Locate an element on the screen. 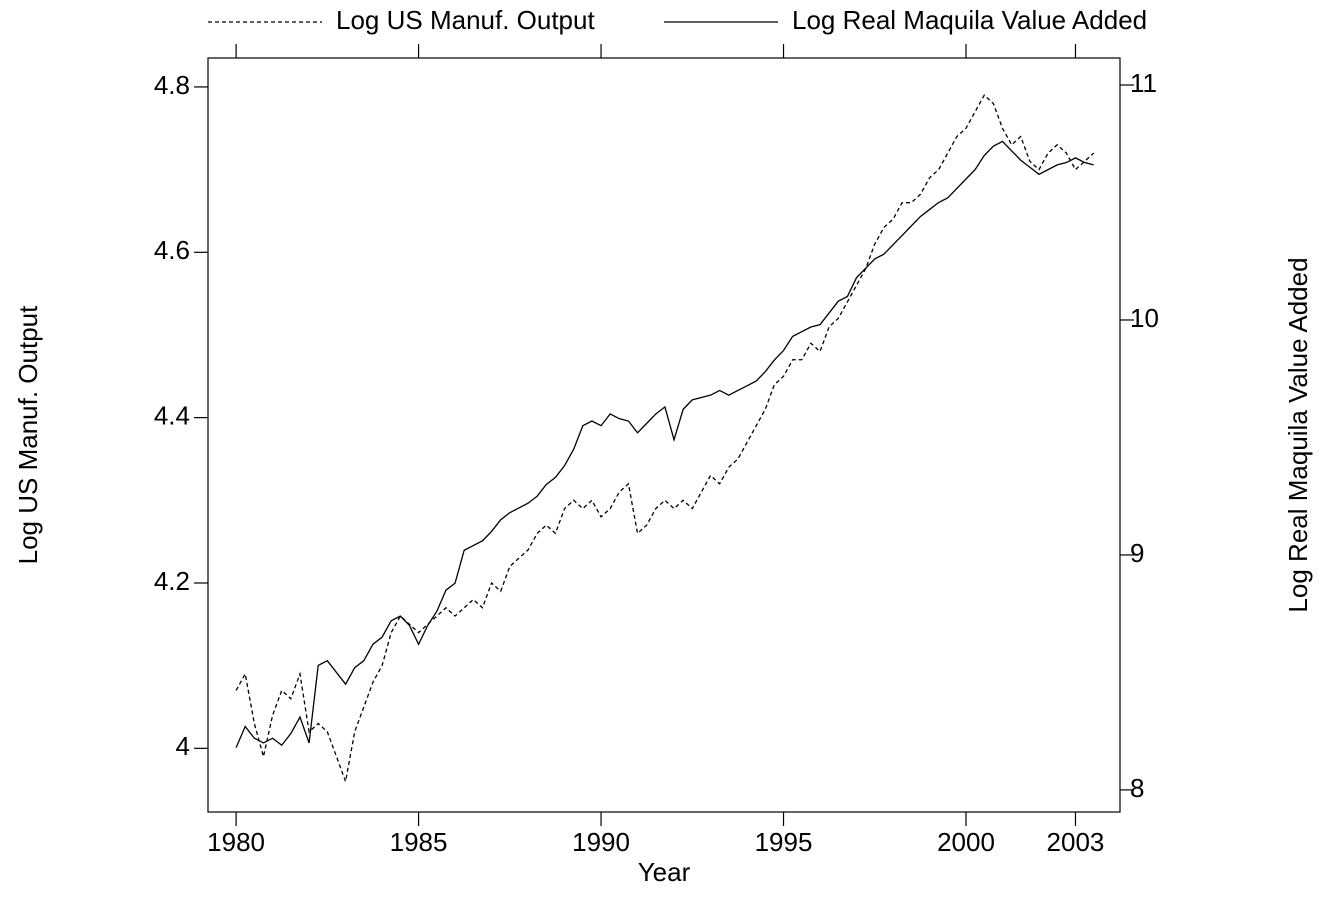  y-tick-label: 4.4 is located at coordinates (172, 416).